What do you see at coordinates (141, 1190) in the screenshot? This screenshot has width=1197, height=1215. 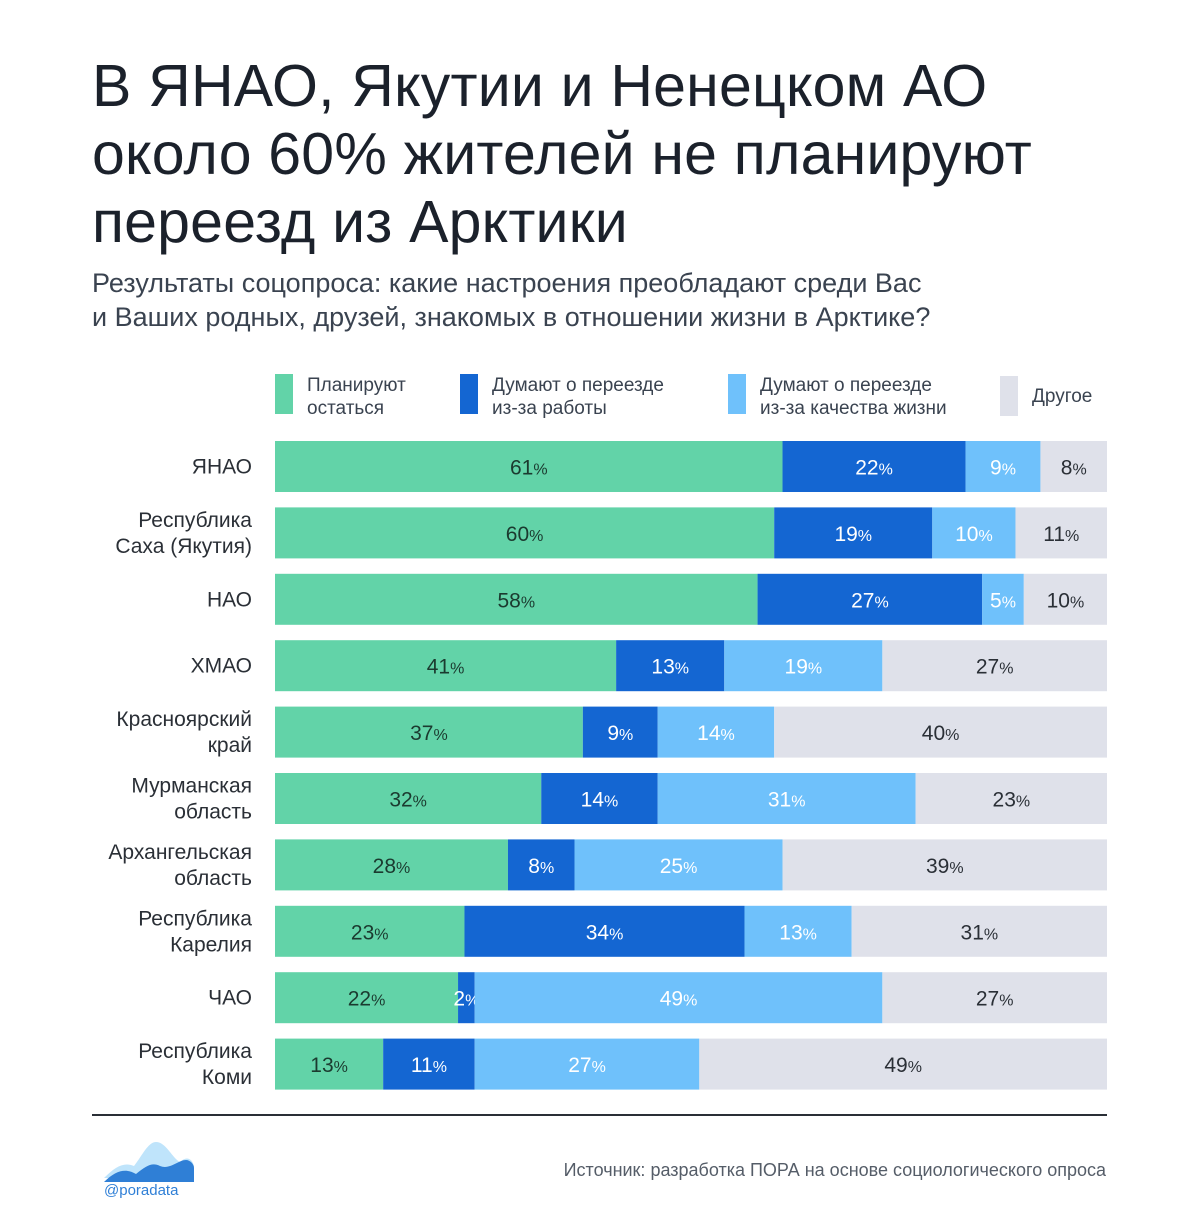 I see `logo-text: @poradata` at bounding box center [141, 1190].